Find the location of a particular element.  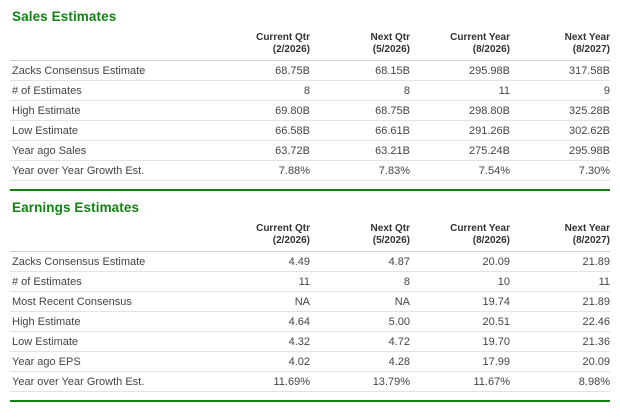

cell-value: 19.70 is located at coordinates (496, 341).